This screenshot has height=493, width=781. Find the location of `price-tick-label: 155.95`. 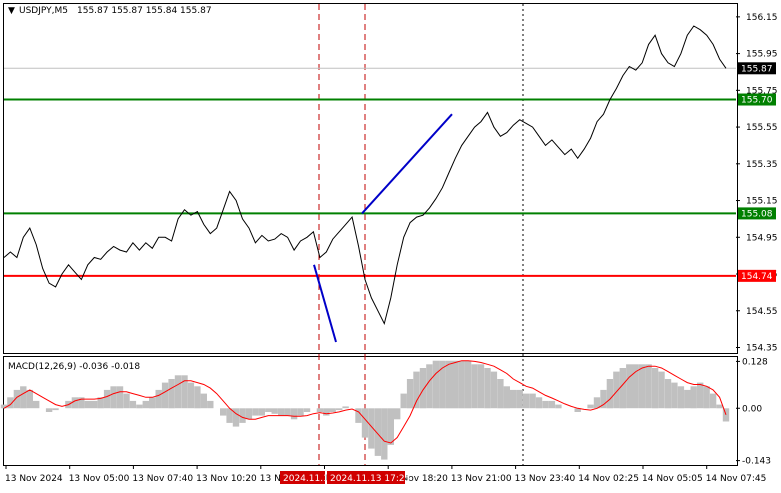

price-tick-label: 155.95 is located at coordinates (762, 55).